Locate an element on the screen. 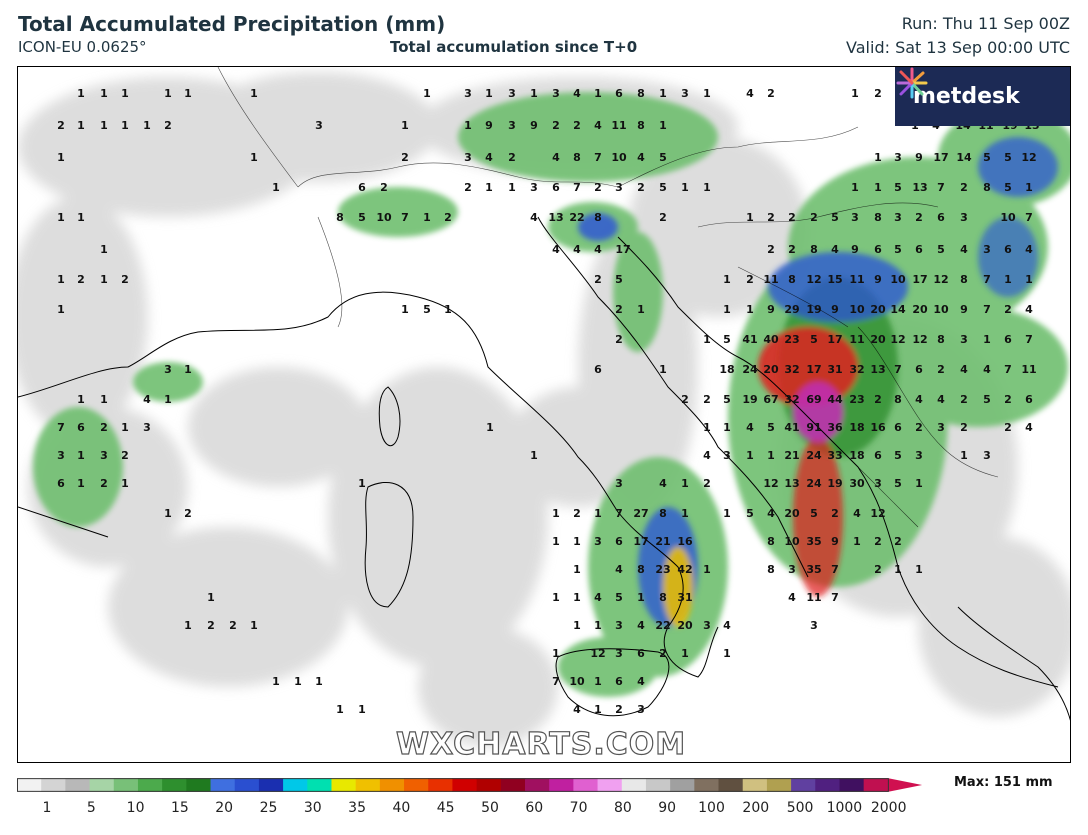 This screenshot has height=835, width=1088. legend-tick-label: 60 is located at coordinates (534, 808).